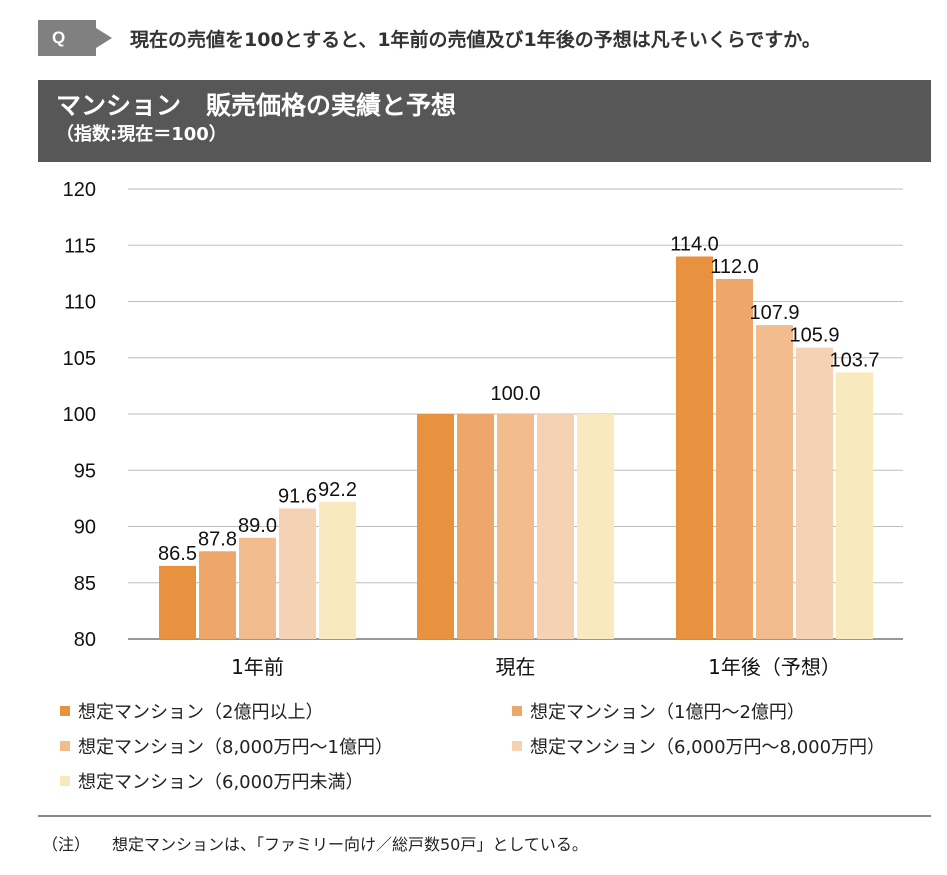  What do you see at coordinates (85, 640) in the screenshot?
I see `y-tick-label: 80` at bounding box center [85, 640].